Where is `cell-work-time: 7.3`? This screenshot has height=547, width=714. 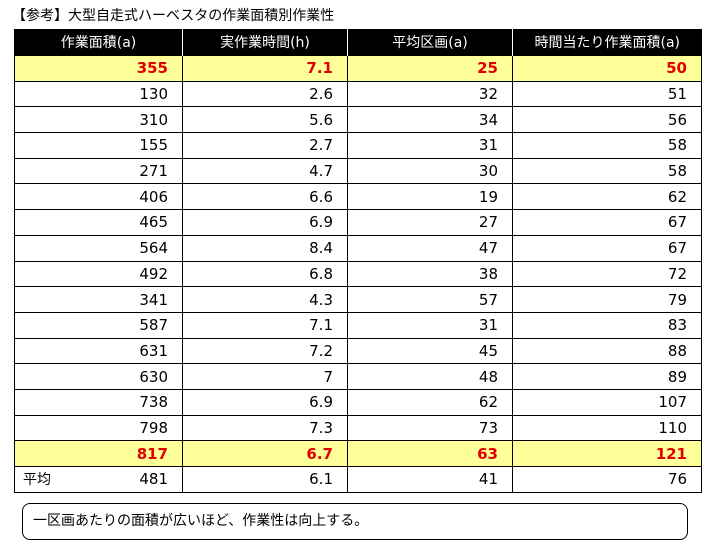 cell-work-time: 7.3 is located at coordinates (265, 428).